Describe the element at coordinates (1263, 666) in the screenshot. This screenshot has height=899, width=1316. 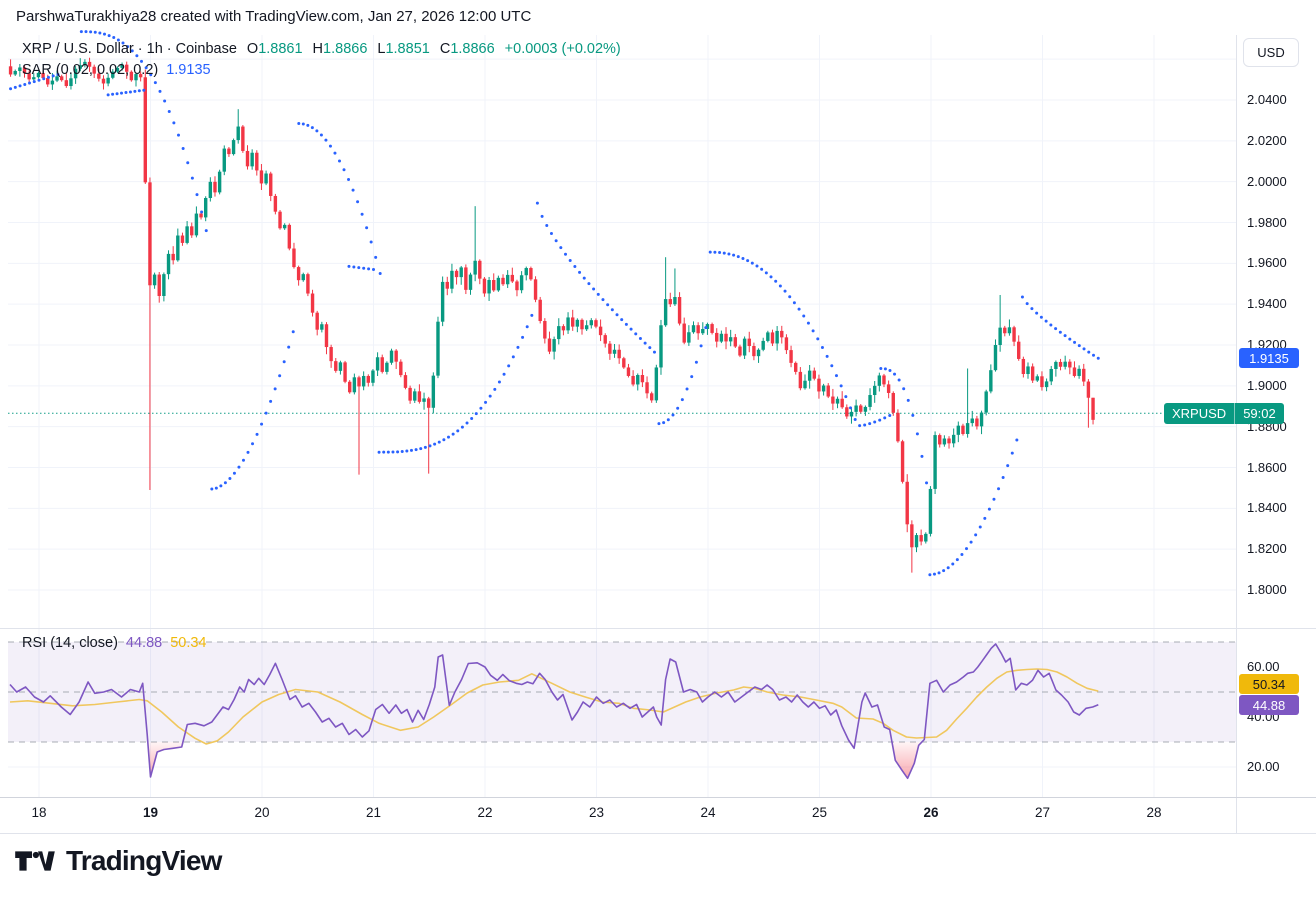
I see `rsi-axis-label: 60.00` at that location.